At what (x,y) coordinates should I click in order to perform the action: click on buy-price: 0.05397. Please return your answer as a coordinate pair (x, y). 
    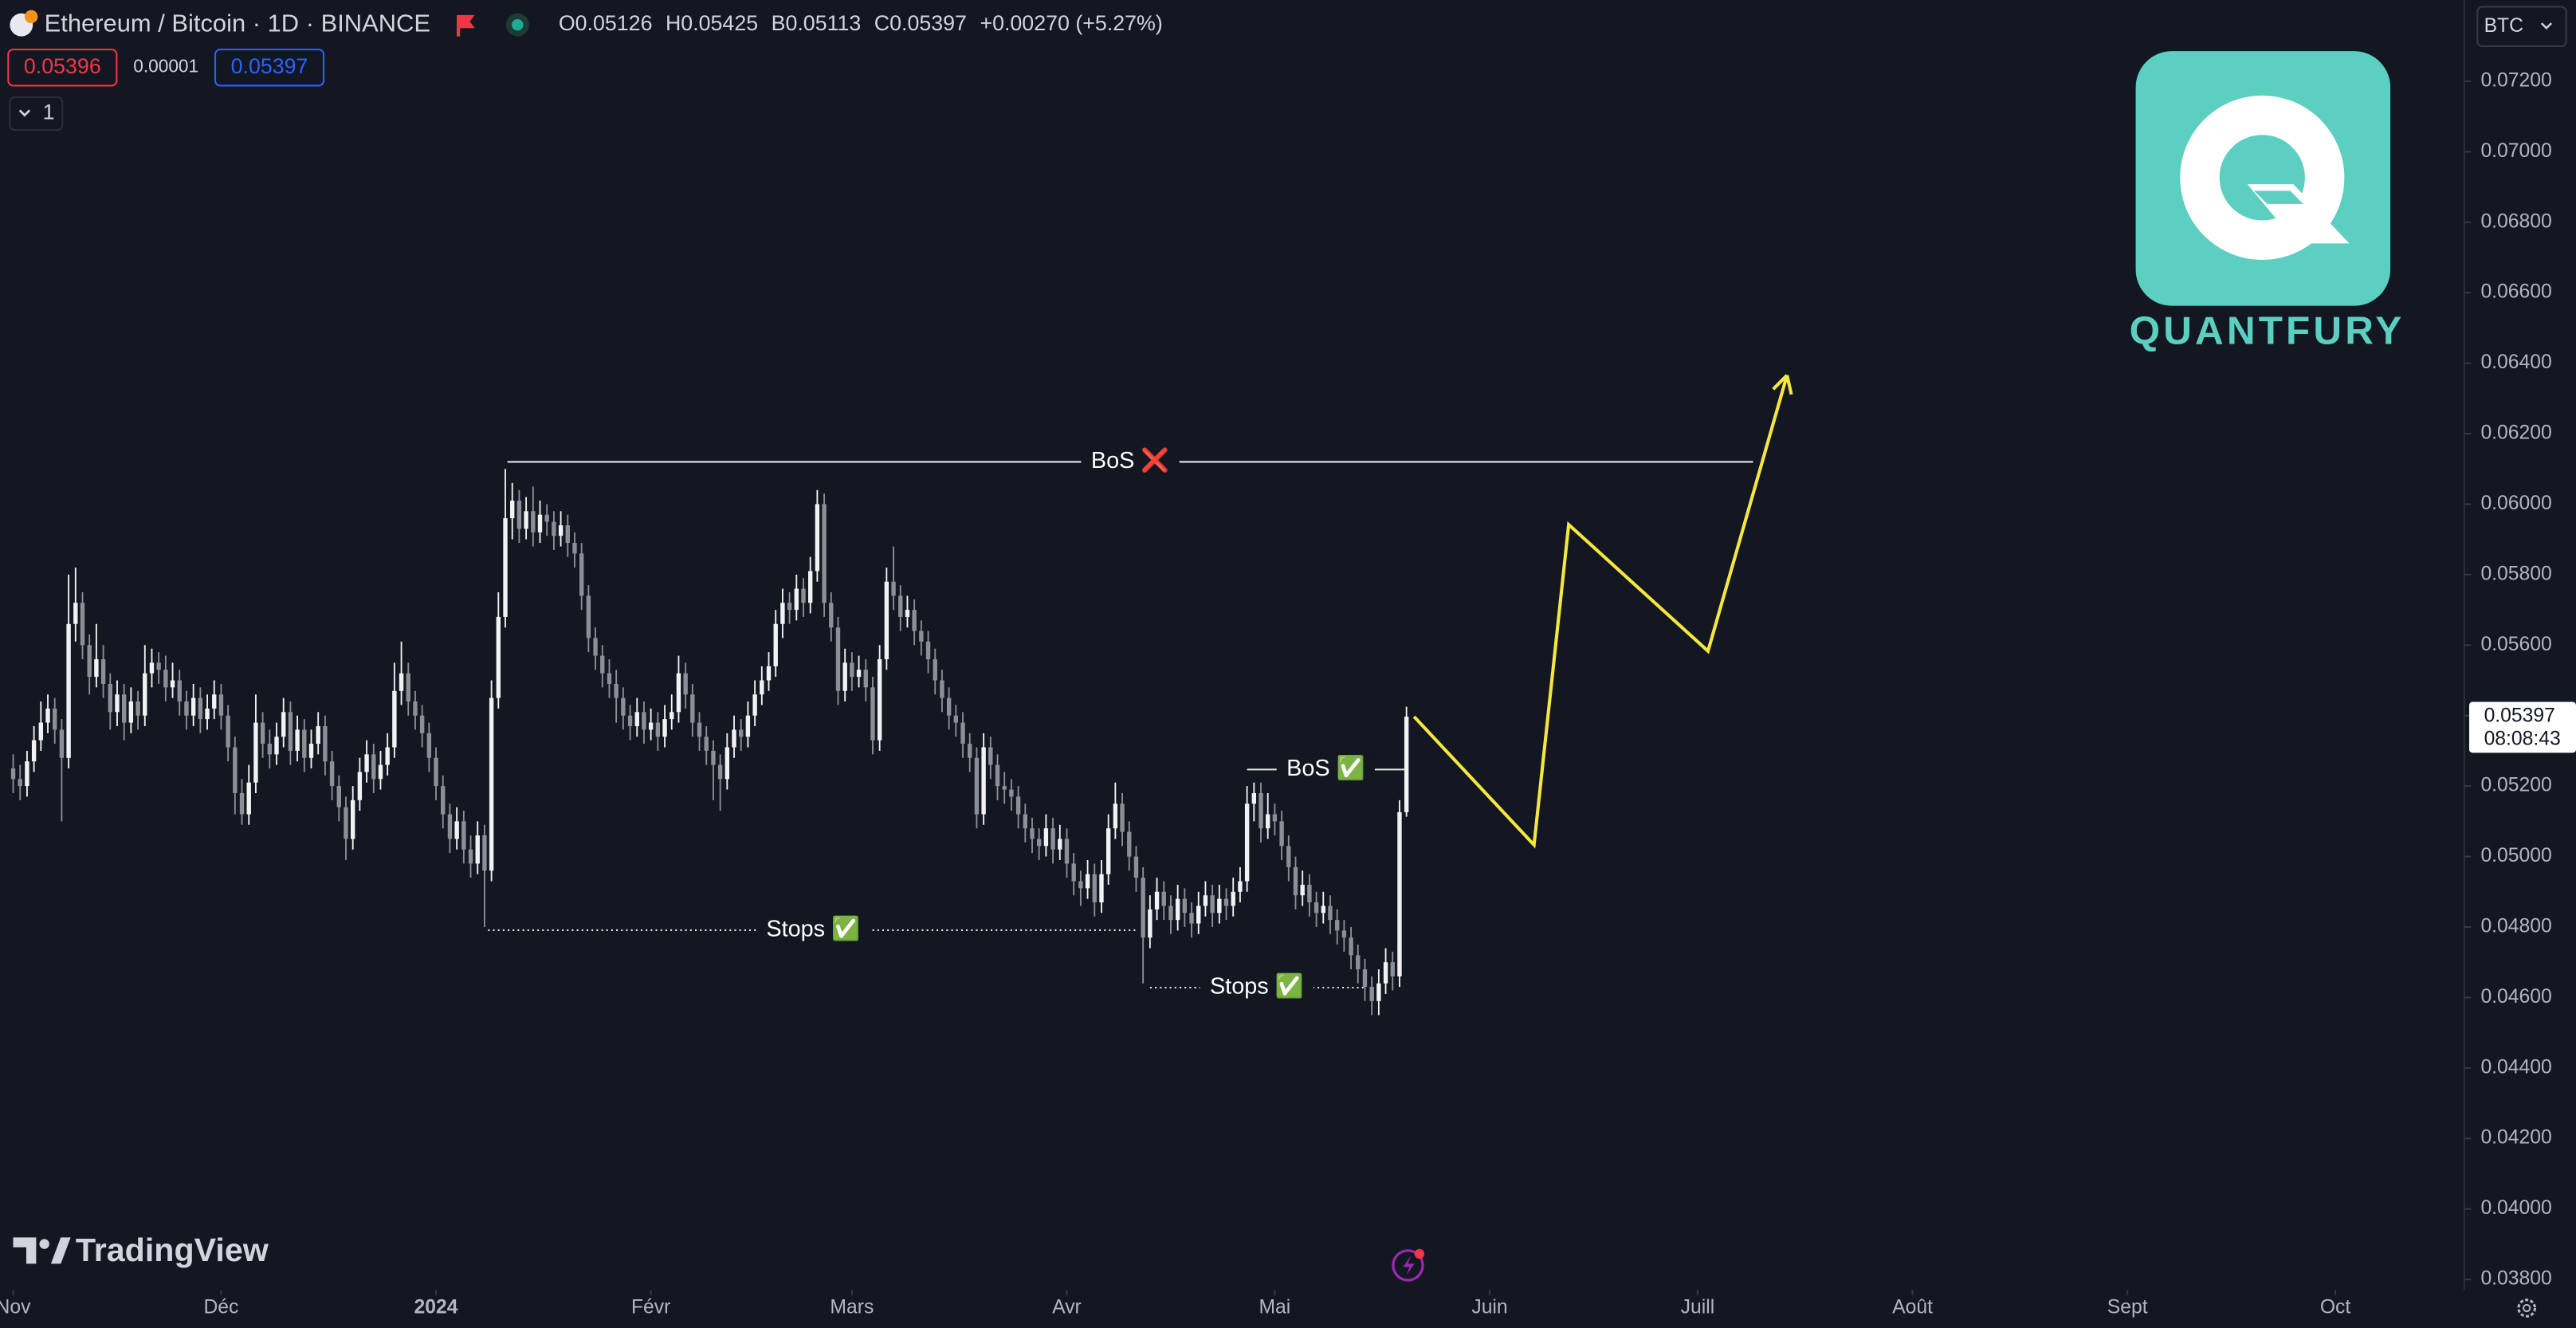
    Looking at the image, I should click on (269, 66).